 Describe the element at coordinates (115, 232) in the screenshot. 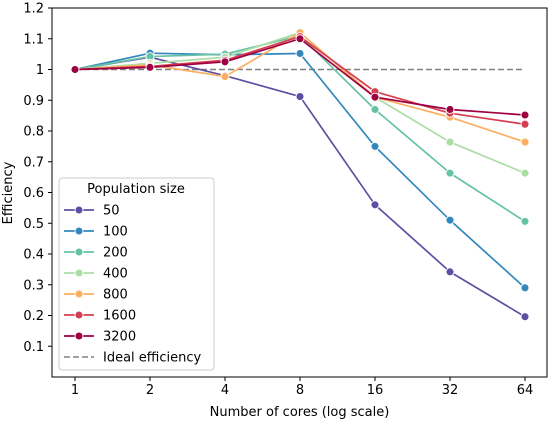

I see `legend-label-100: 100` at that location.